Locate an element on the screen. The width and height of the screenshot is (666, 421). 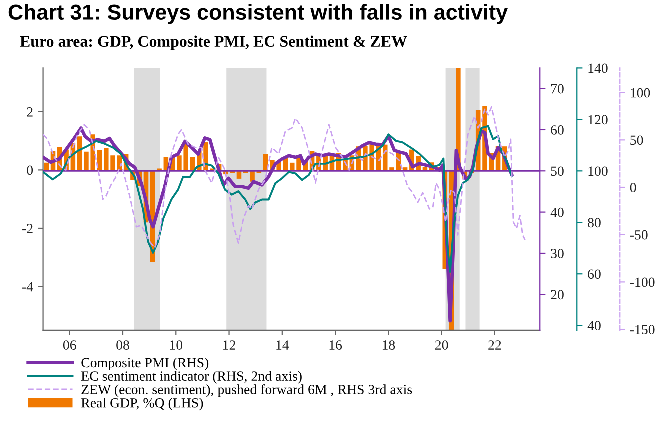
y-tick-label: -4 is located at coordinates (28, 287).